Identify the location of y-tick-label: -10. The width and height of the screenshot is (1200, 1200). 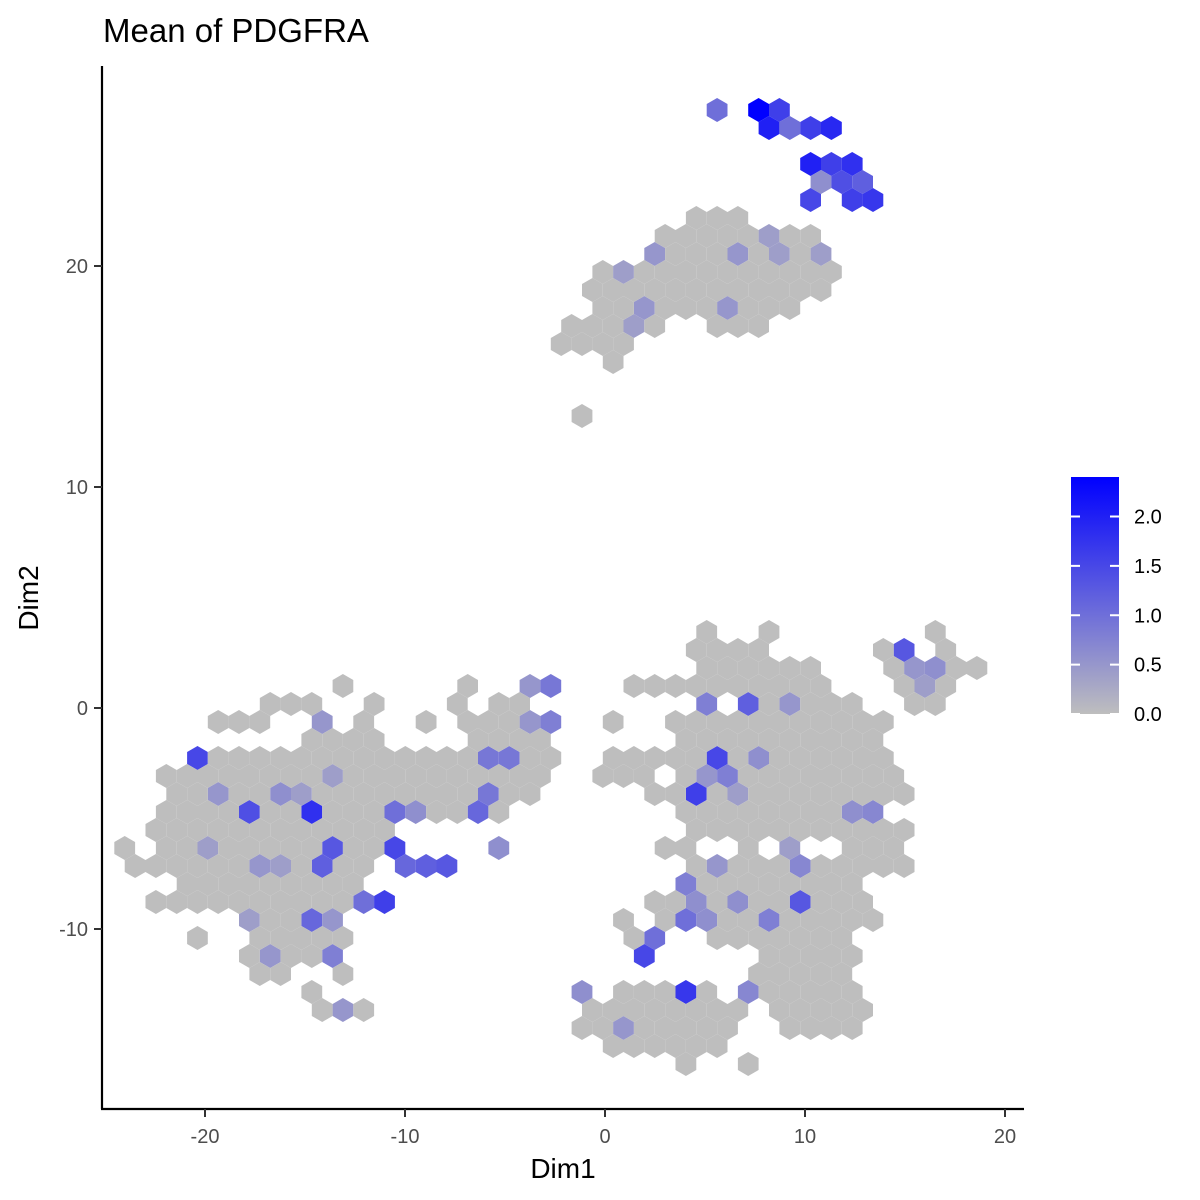
(73, 930).